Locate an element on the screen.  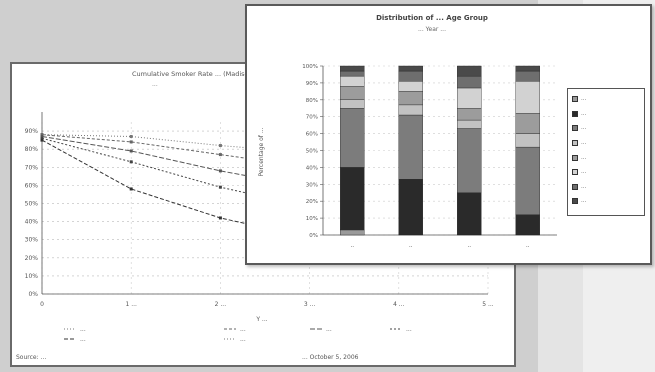
front-y-tick-label: 50% is located at coordinates (312, 152).